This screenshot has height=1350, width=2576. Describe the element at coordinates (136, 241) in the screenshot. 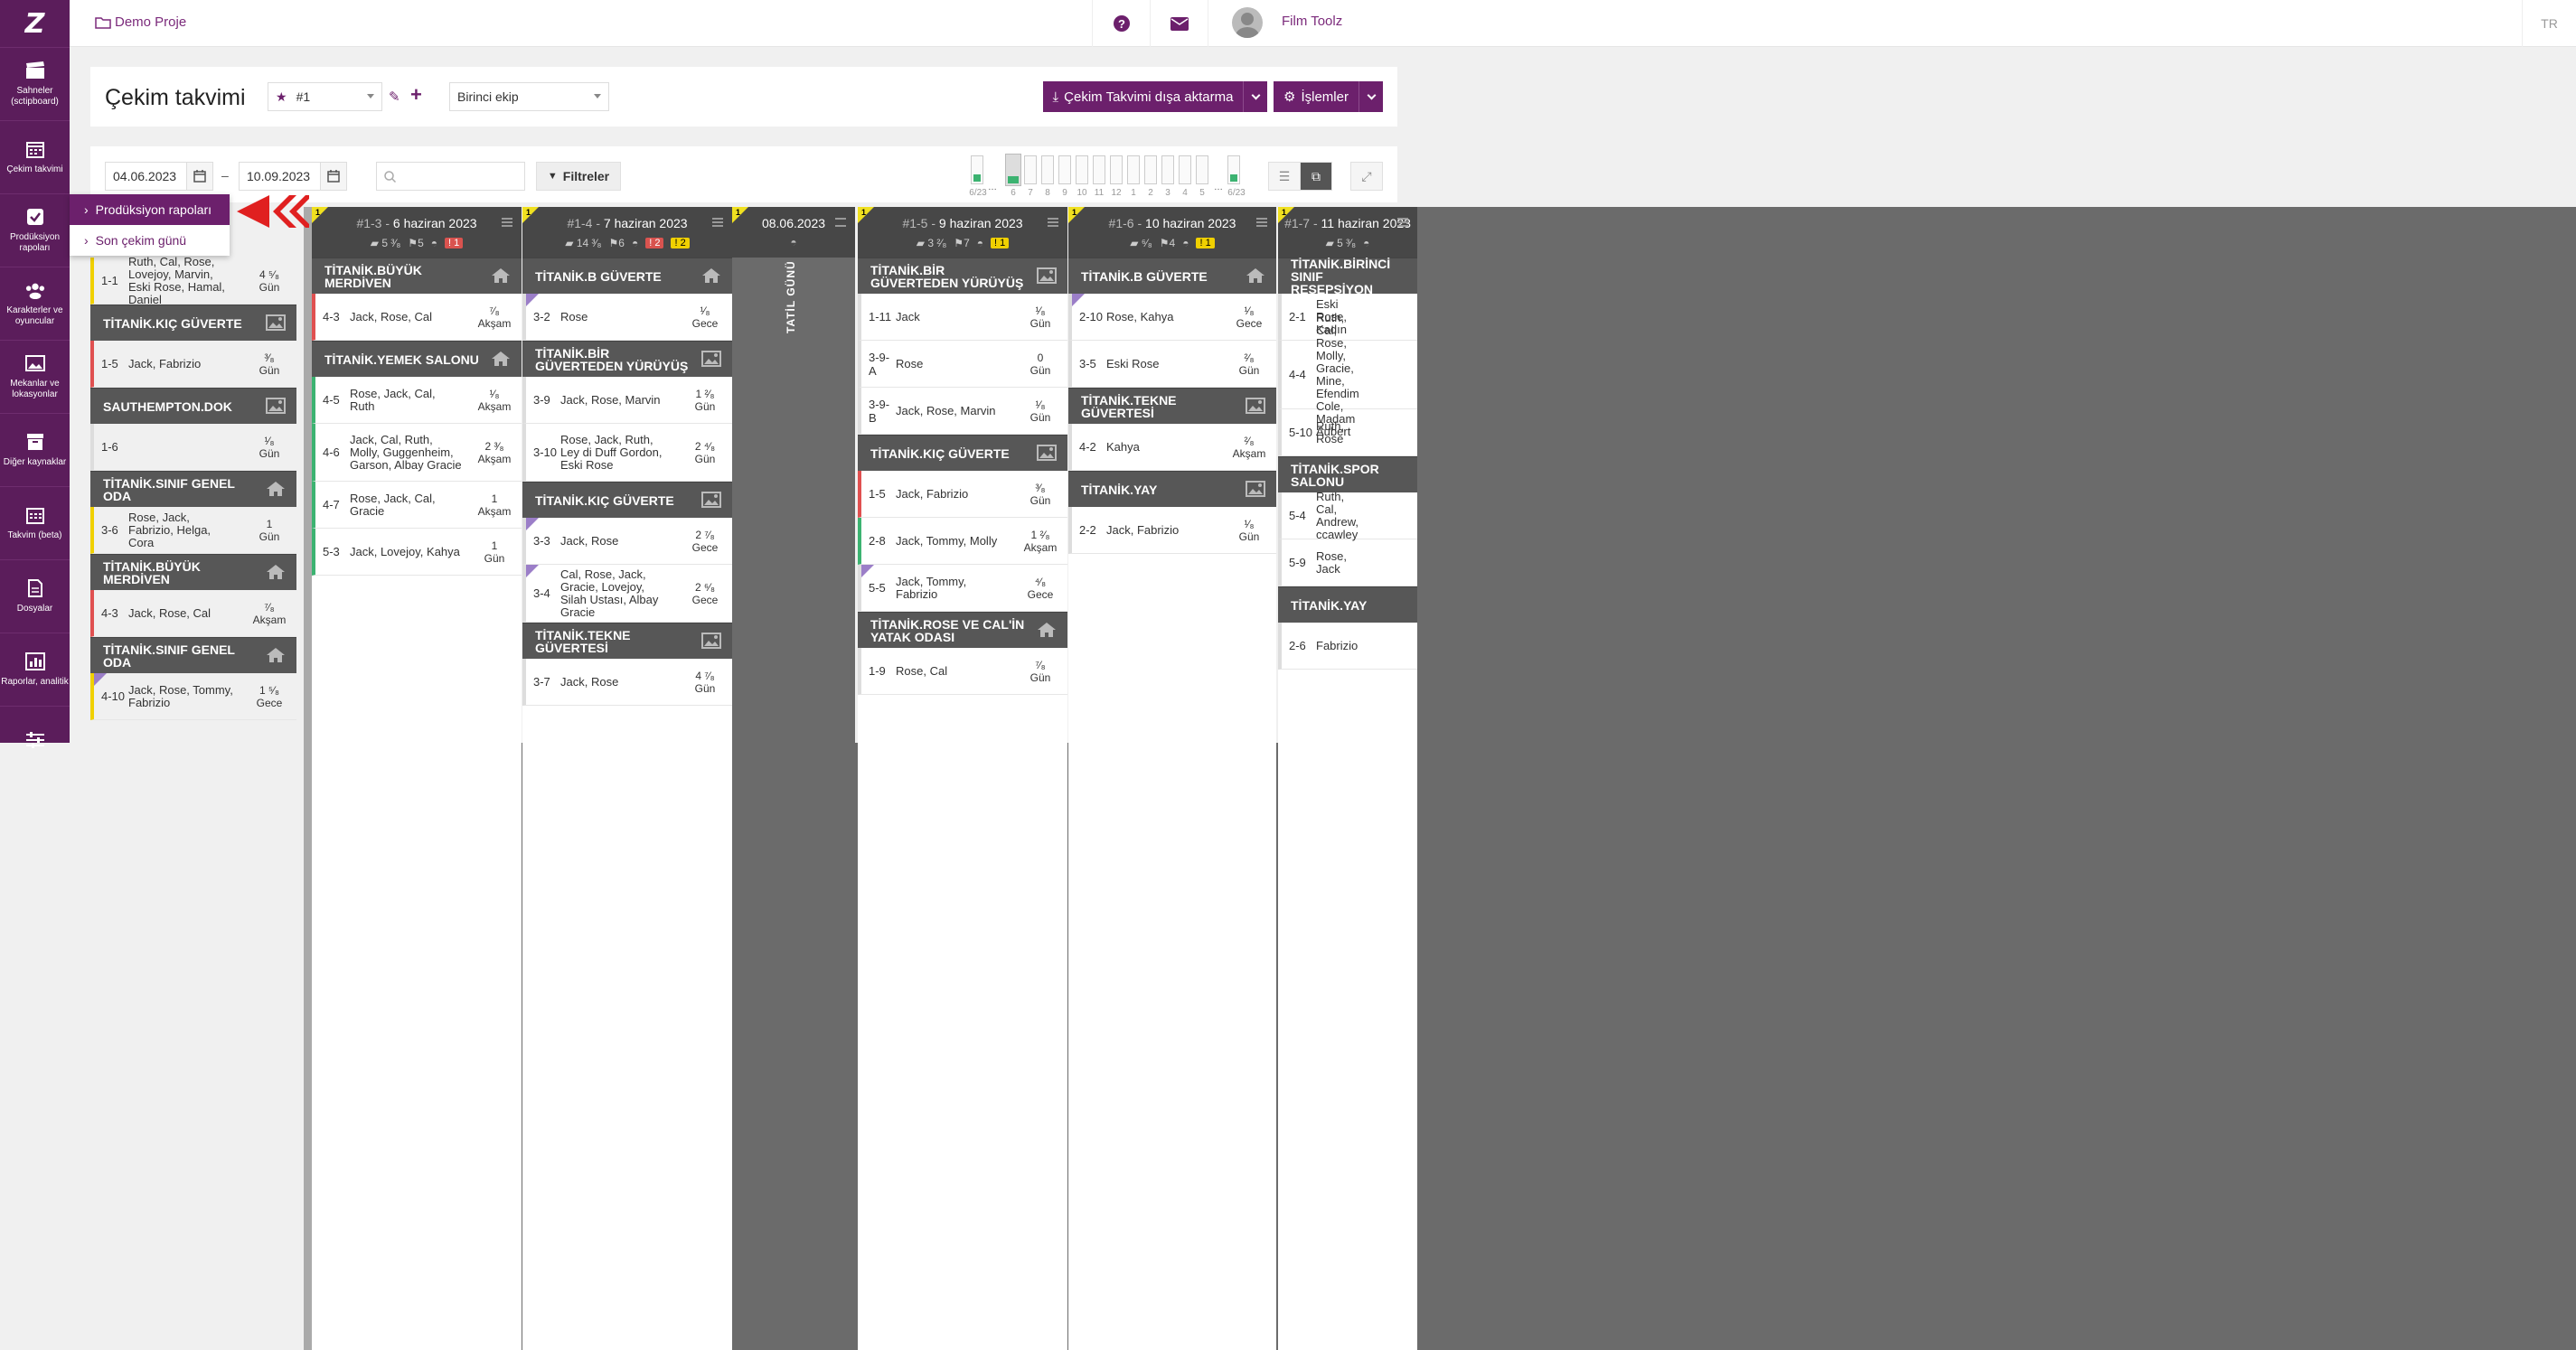

I see `submenu-item-last-day: › Son çekim günü` at that location.